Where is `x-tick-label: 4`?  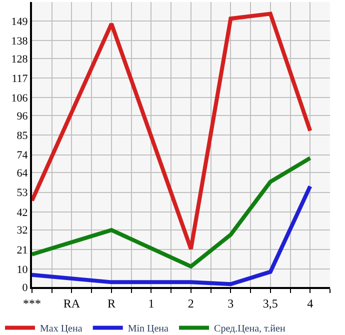 x-tick-label: 4 is located at coordinates (310, 303).